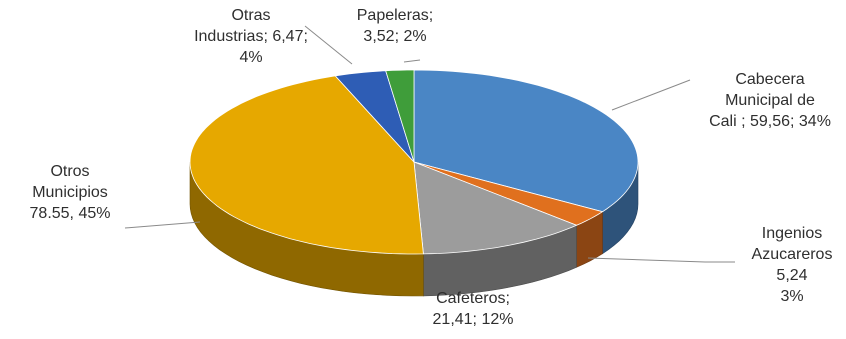  I want to click on slice-label-cafeteros: Cafeteros; 21,41; 12%, so click(473, 309).